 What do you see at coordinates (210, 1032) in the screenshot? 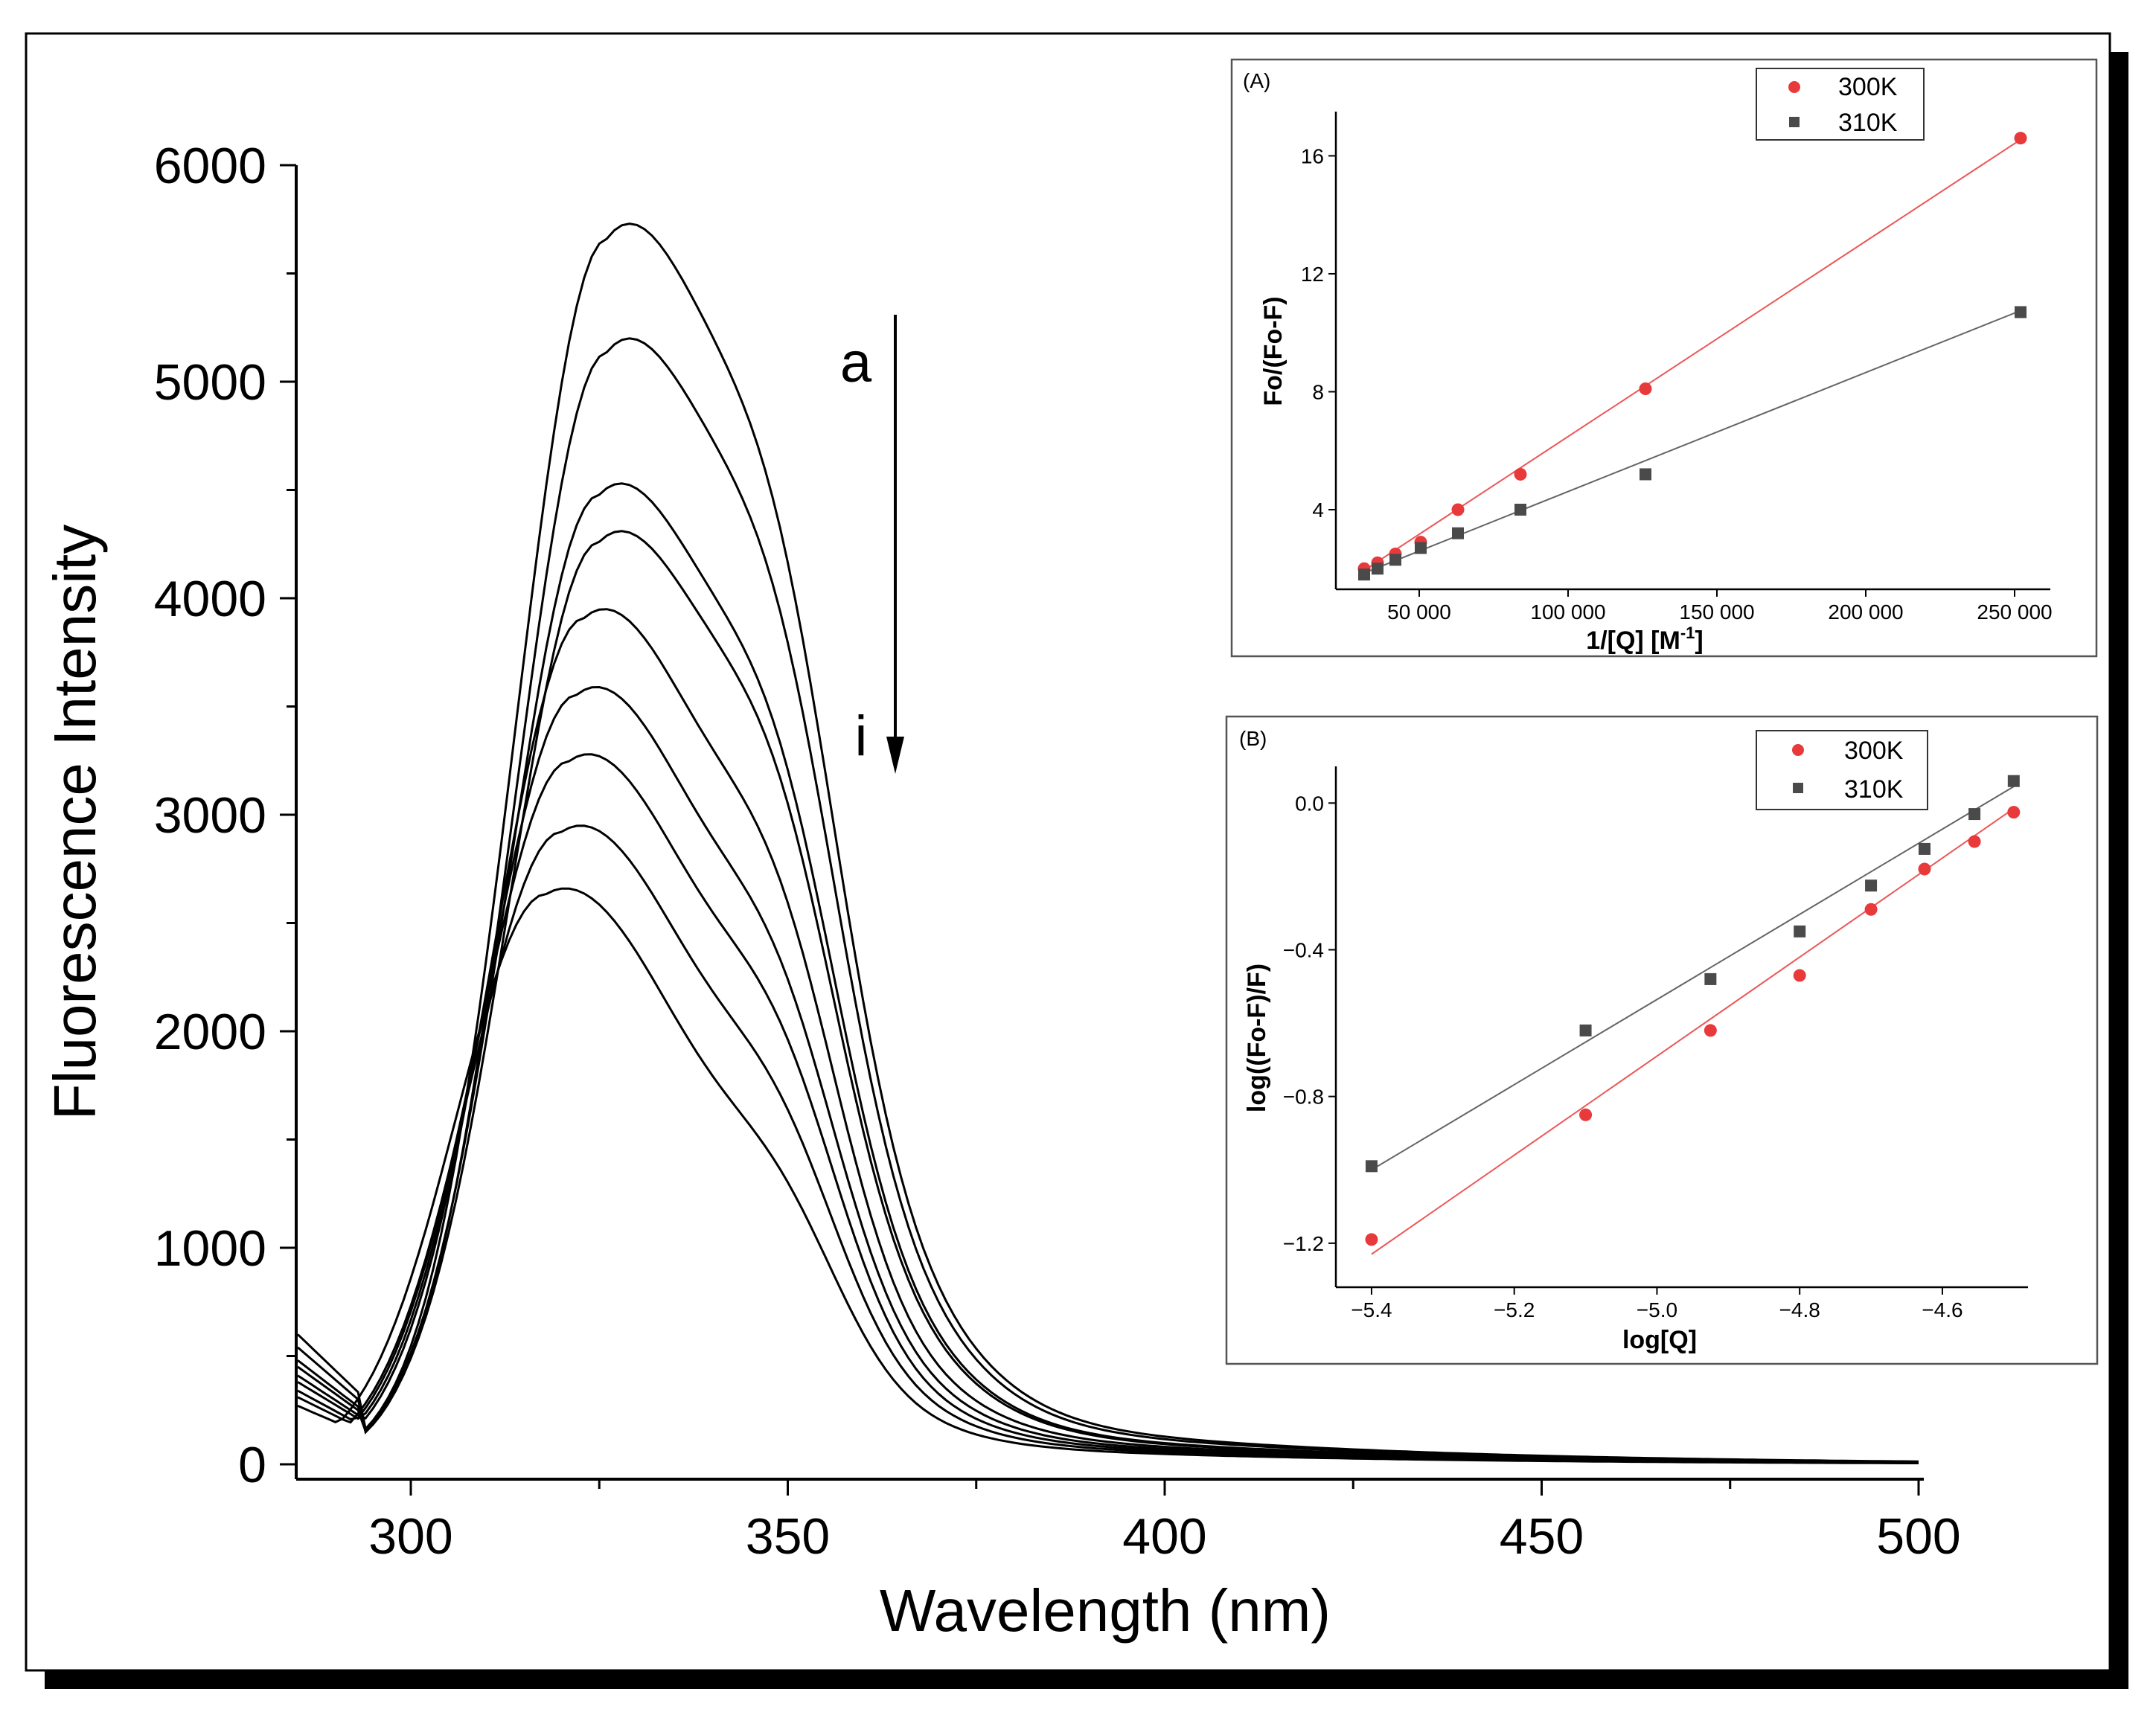
I see `main-y-tick-label: 2000` at bounding box center [210, 1032].